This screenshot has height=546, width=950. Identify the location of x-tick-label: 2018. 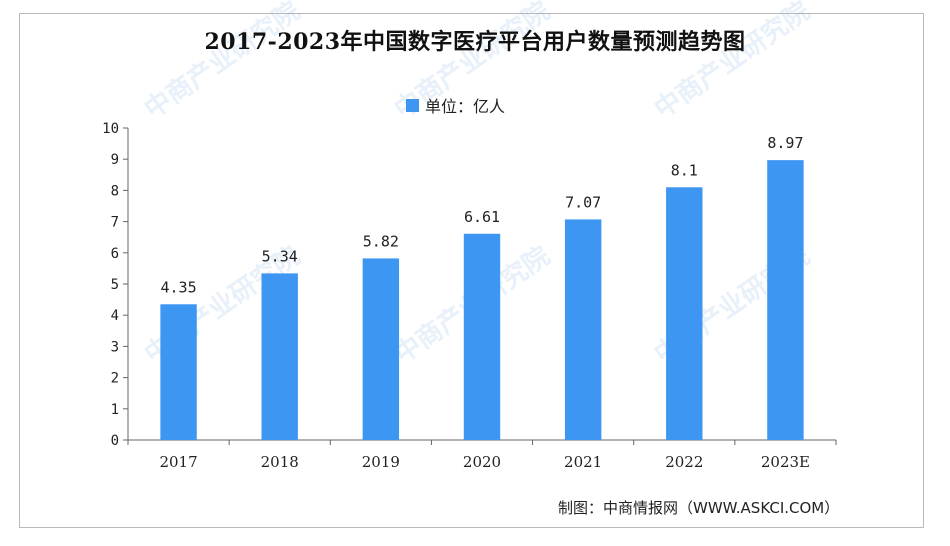
(280, 462).